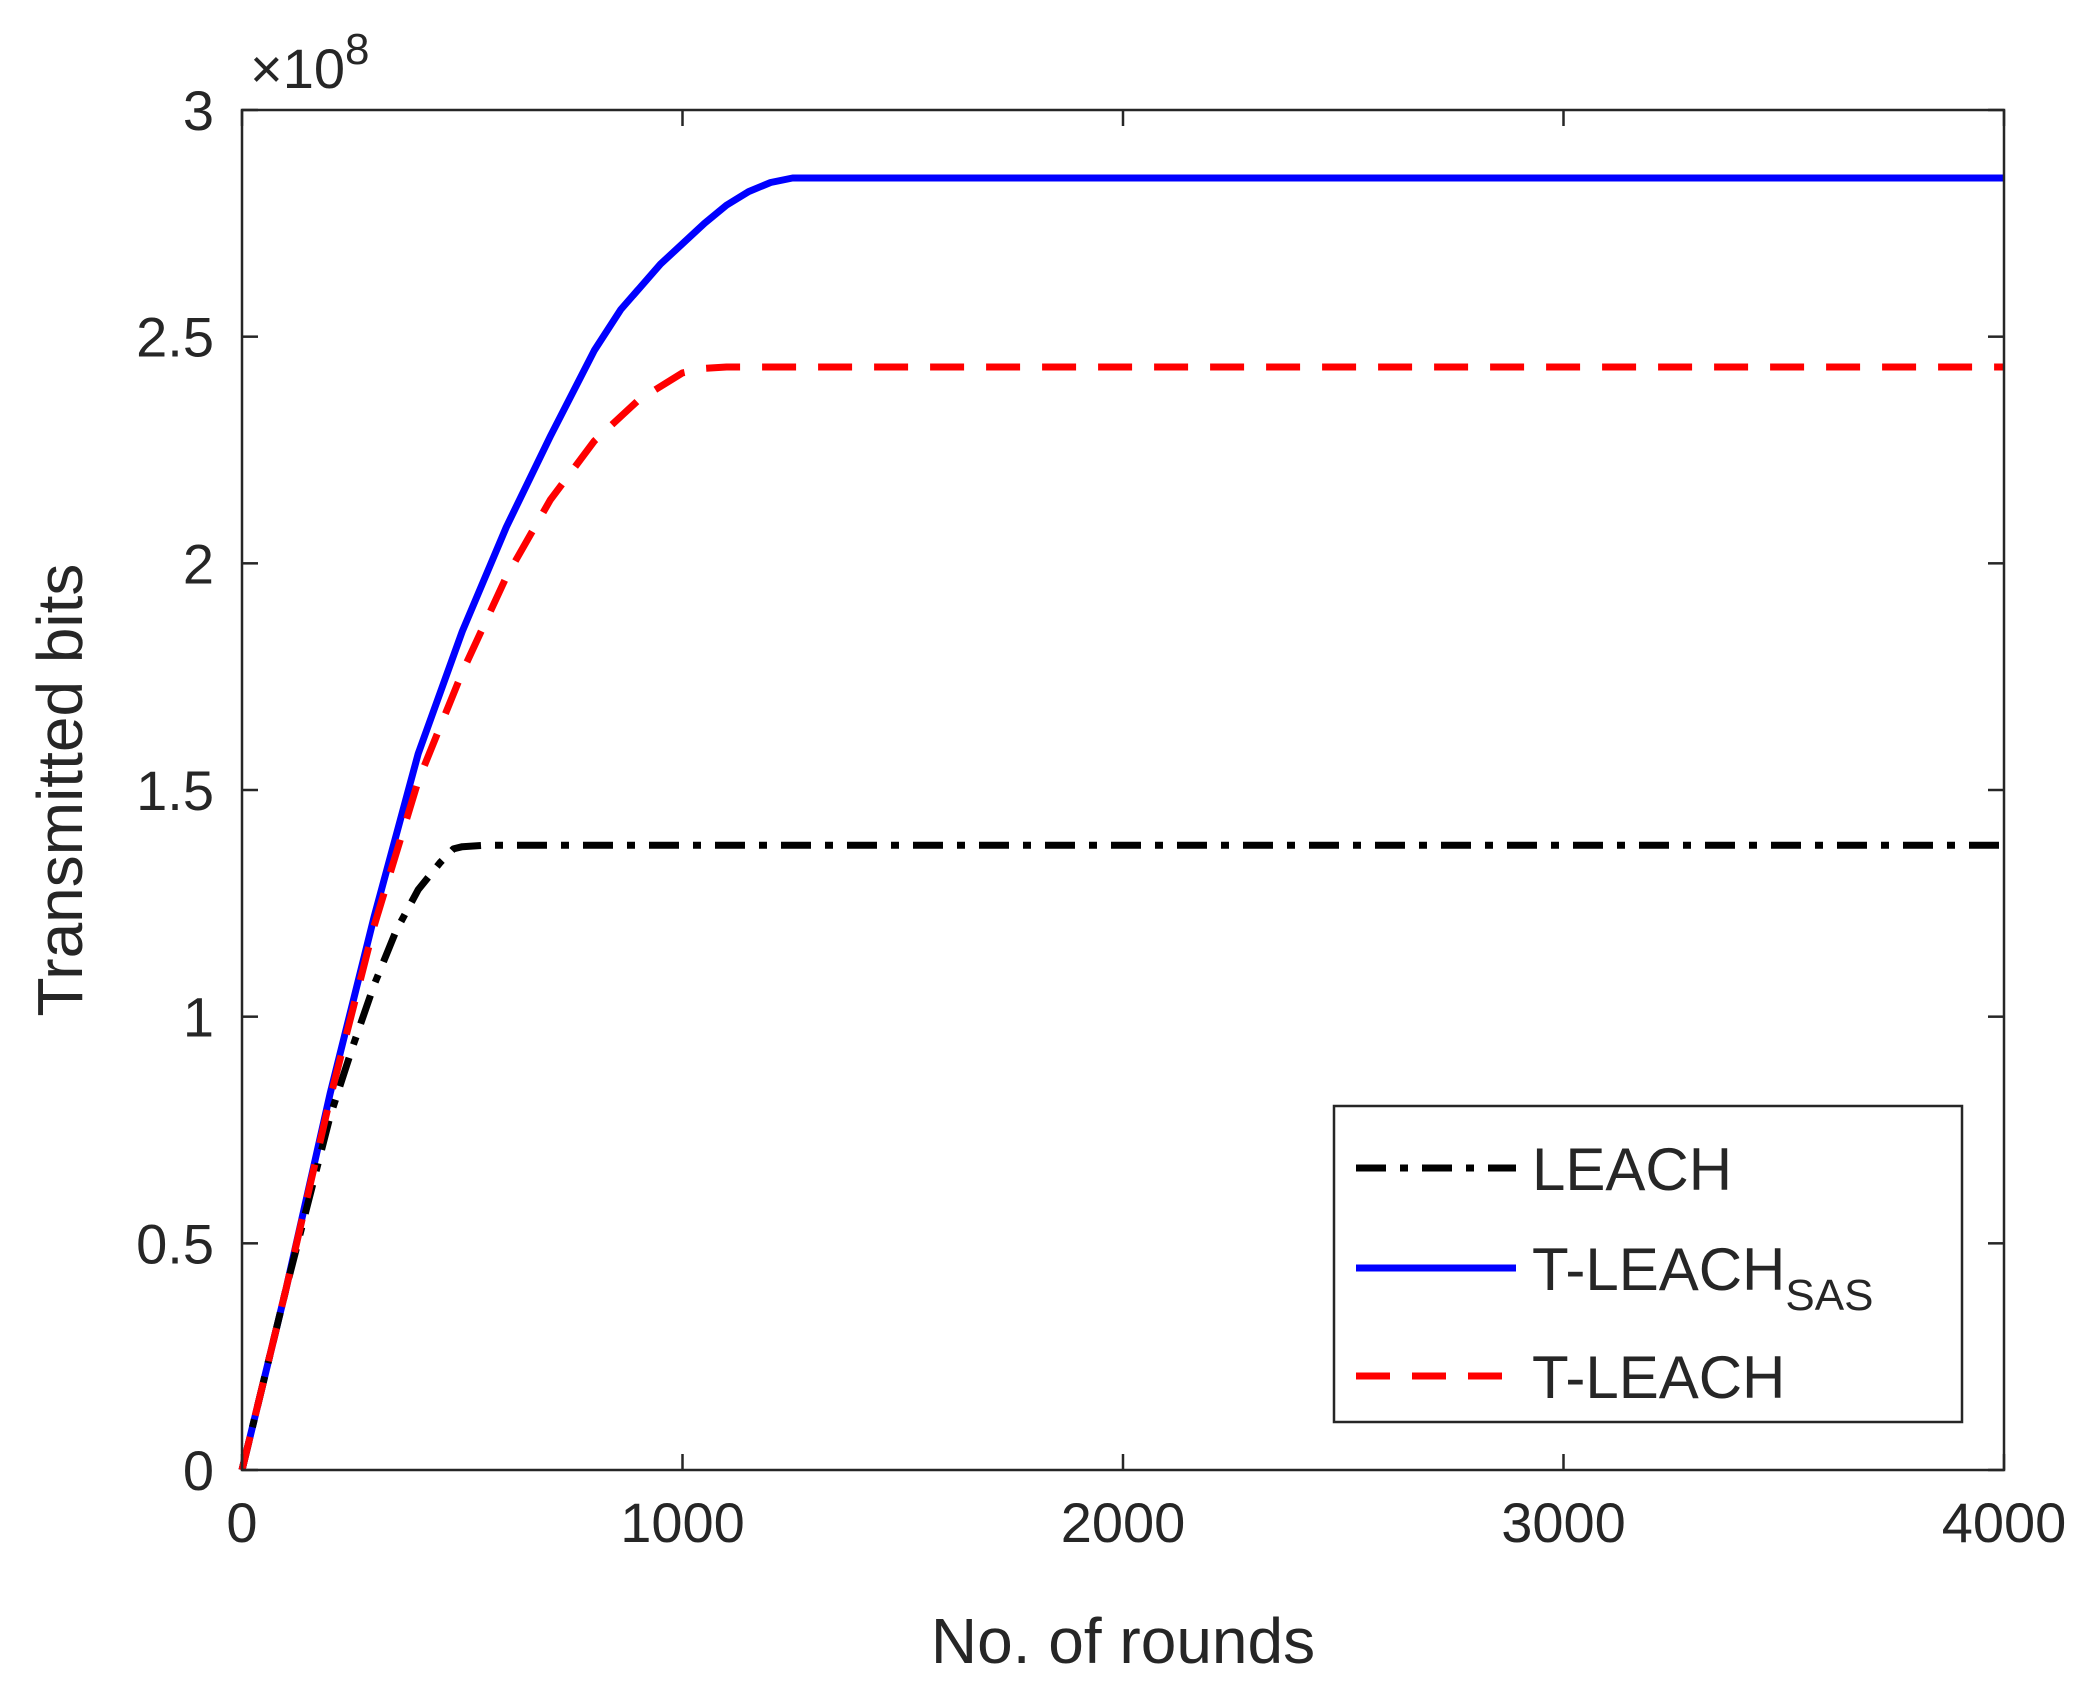 The image size is (2095, 1694). I want to click on y-tick-label: 1, so click(198, 1017).